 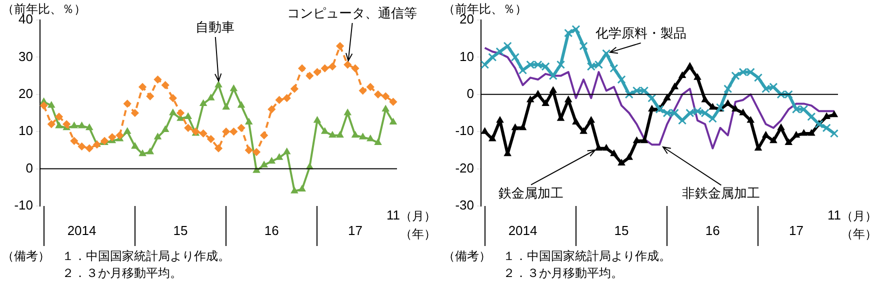 What do you see at coordinates (641, 34) in the screenshot?
I see `series-label: 化学原料・製品` at bounding box center [641, 34].